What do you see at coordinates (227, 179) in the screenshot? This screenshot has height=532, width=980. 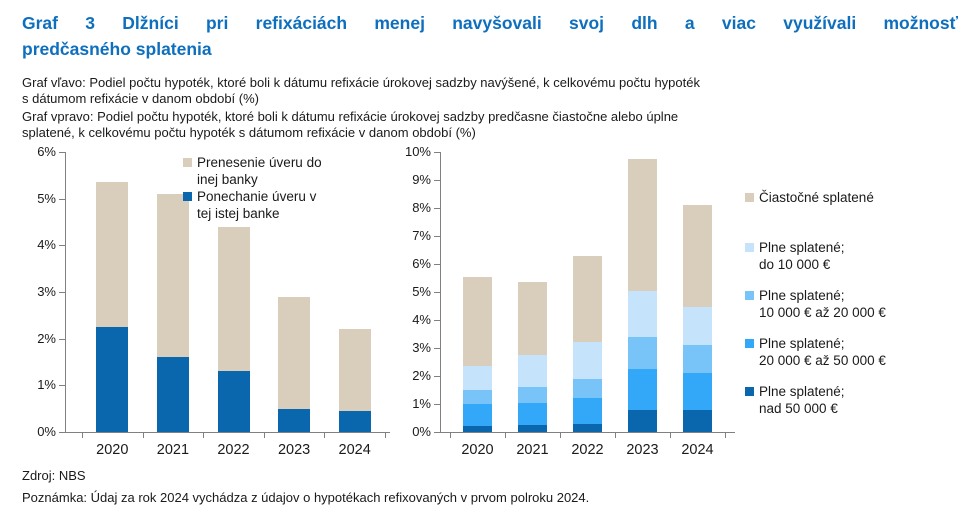 I see `legend-label-line: inej banky` at bounding box center [227, 179].